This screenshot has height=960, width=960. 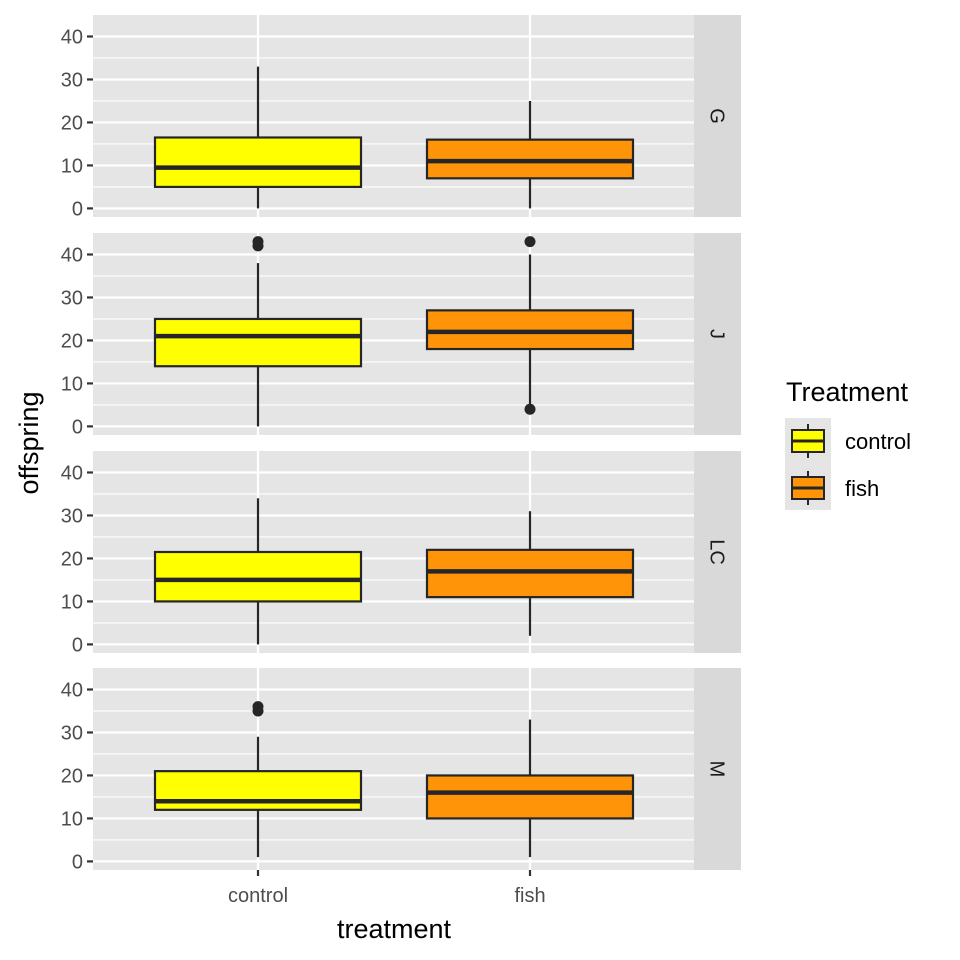 I want to click on legend-key-fish, so click(x=808, y=488).